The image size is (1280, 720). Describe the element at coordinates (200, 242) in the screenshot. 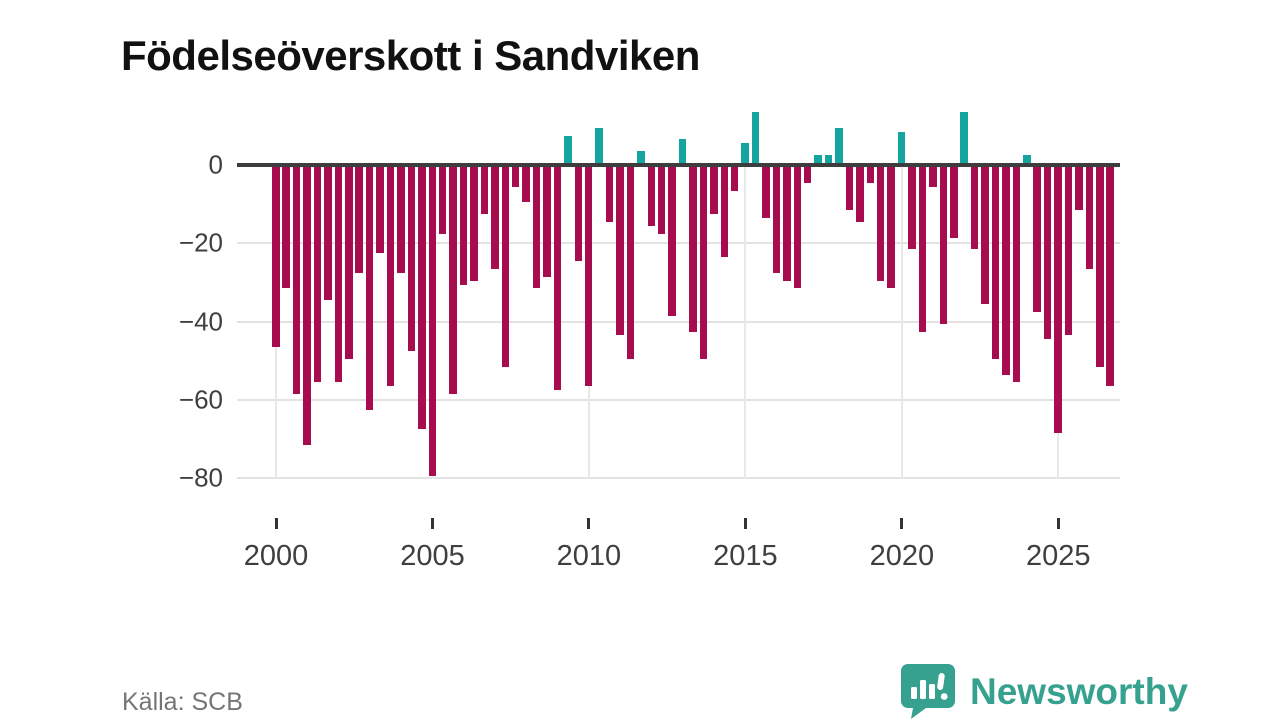

I see `y-axis-tick-label: −20` at that location.